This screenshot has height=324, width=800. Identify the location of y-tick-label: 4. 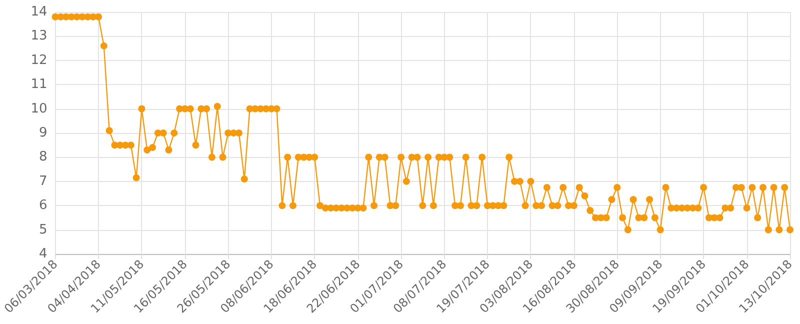
(43, 254).